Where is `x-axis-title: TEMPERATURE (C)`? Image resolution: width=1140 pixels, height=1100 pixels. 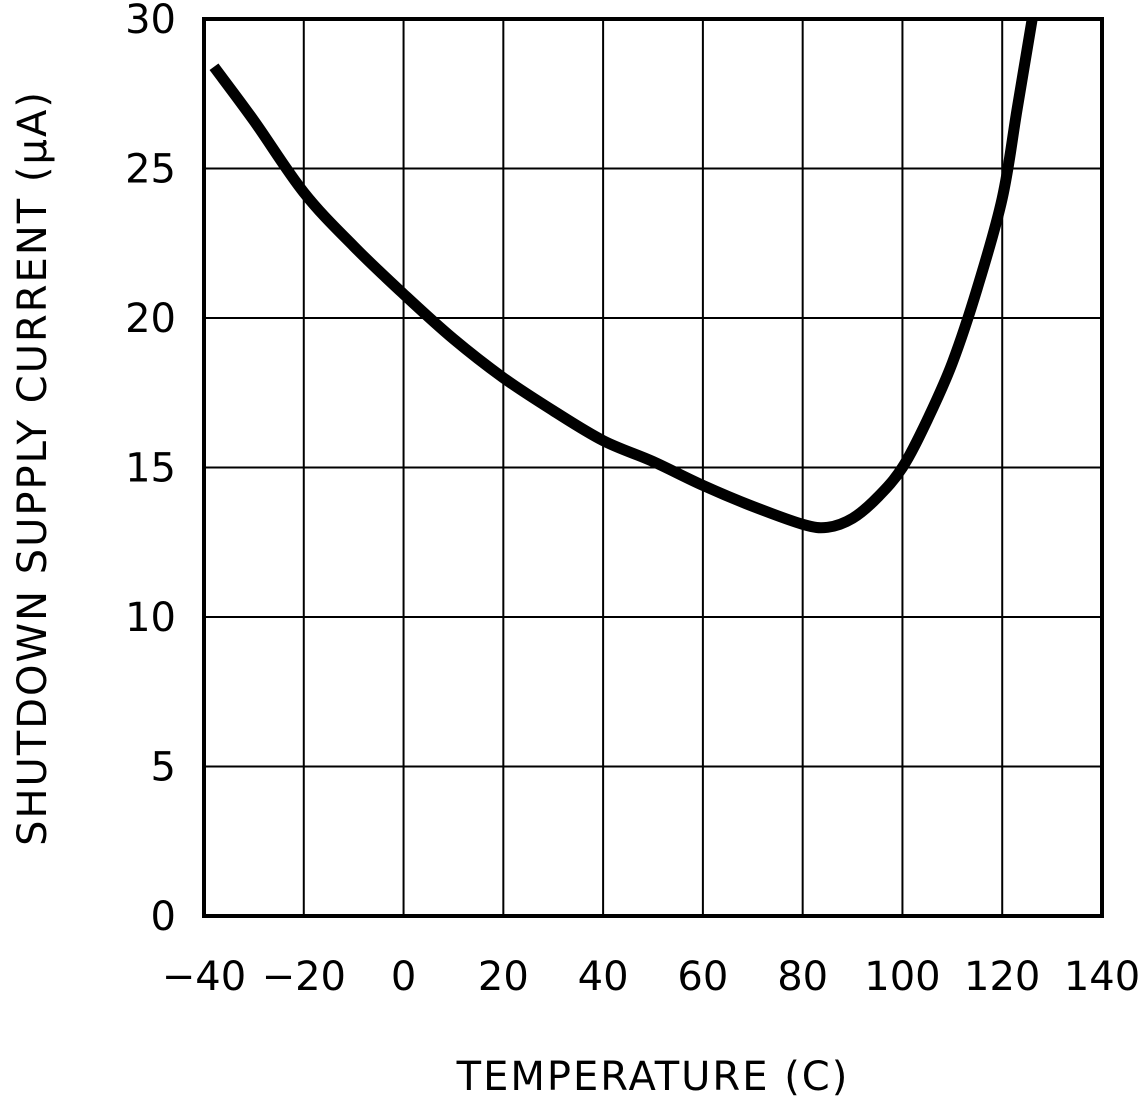
x-axis-title: TEMPERATURE (C) is located at coordinates (653, 1077).